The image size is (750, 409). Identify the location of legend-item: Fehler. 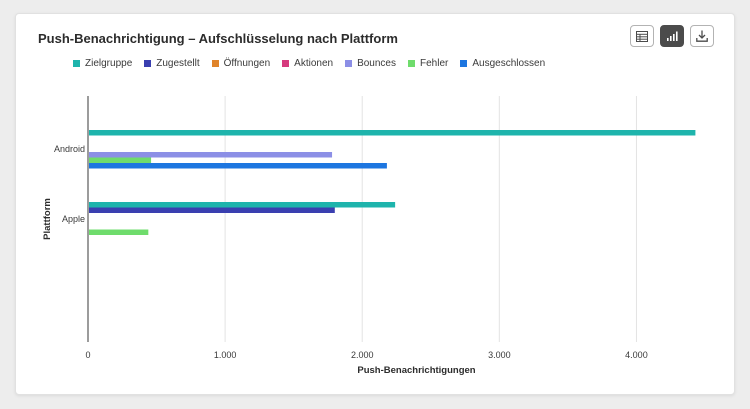
(428, 63).